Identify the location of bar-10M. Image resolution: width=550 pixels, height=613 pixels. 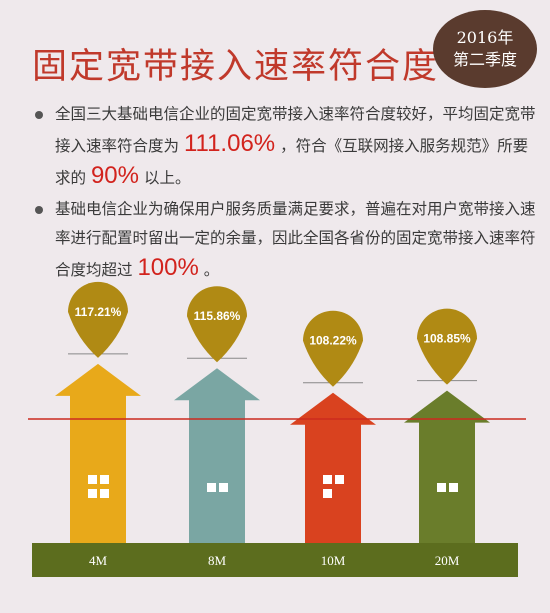
(333, 467).